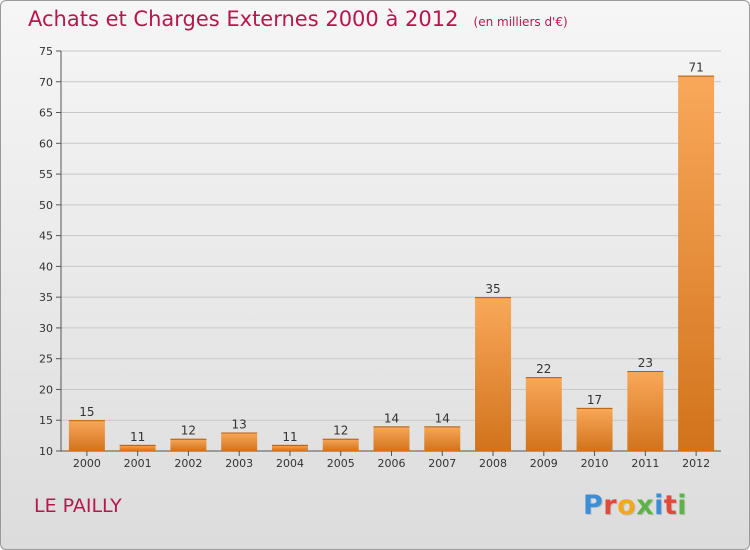 Image resolution: width=750 pixels, height=550 pixels. Describe the element at coordinates (492, 289) in the screenshot. I see `value-label-2008: 35` at that location.